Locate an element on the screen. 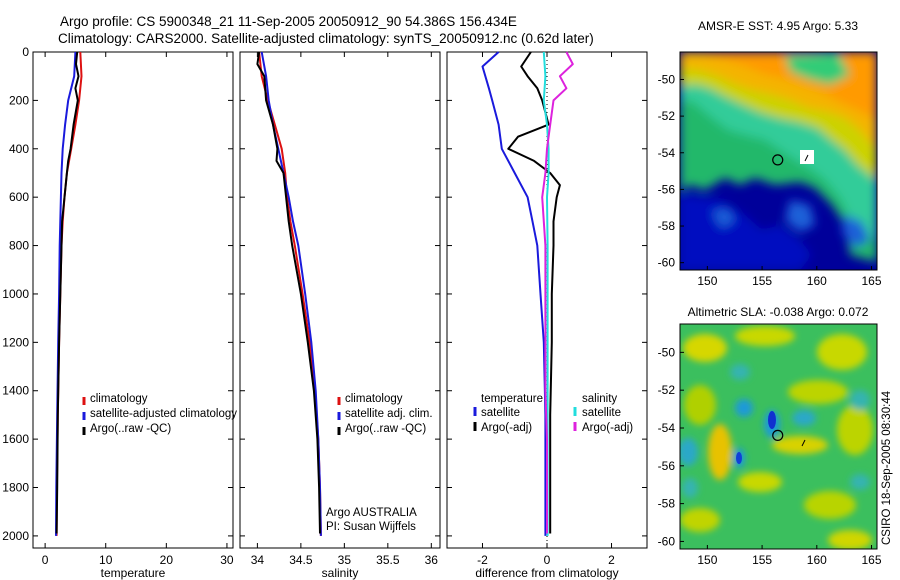  sst-map-image is located at coordinates (778, 161).